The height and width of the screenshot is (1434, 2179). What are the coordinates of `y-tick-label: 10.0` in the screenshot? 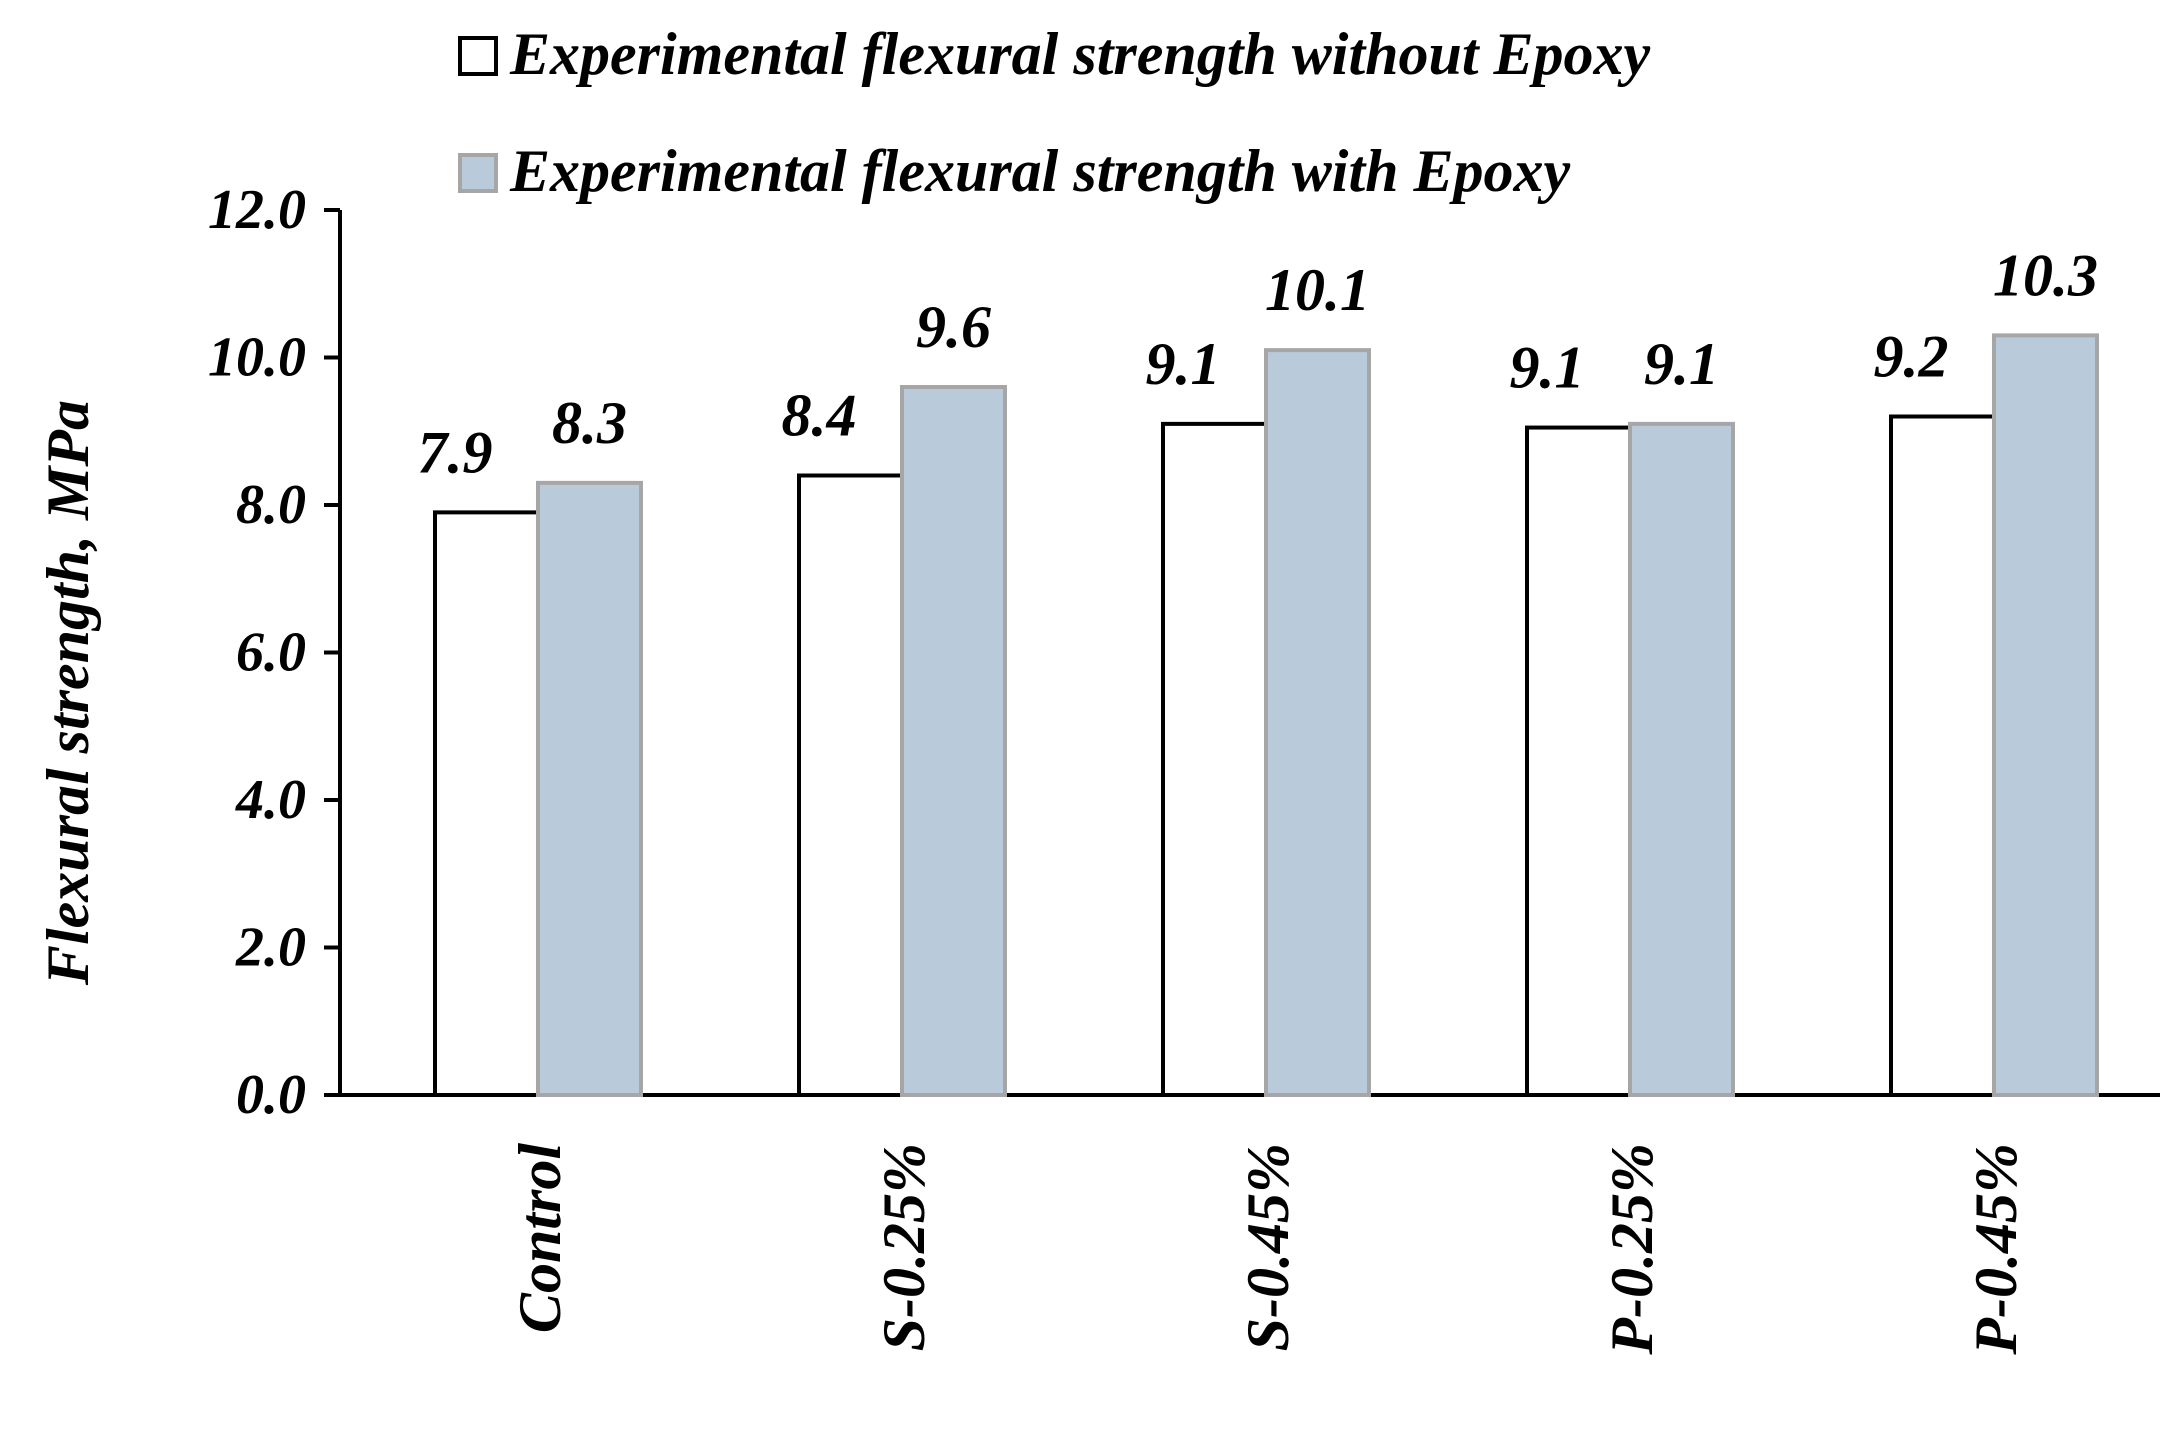 It's located at (257, 358).